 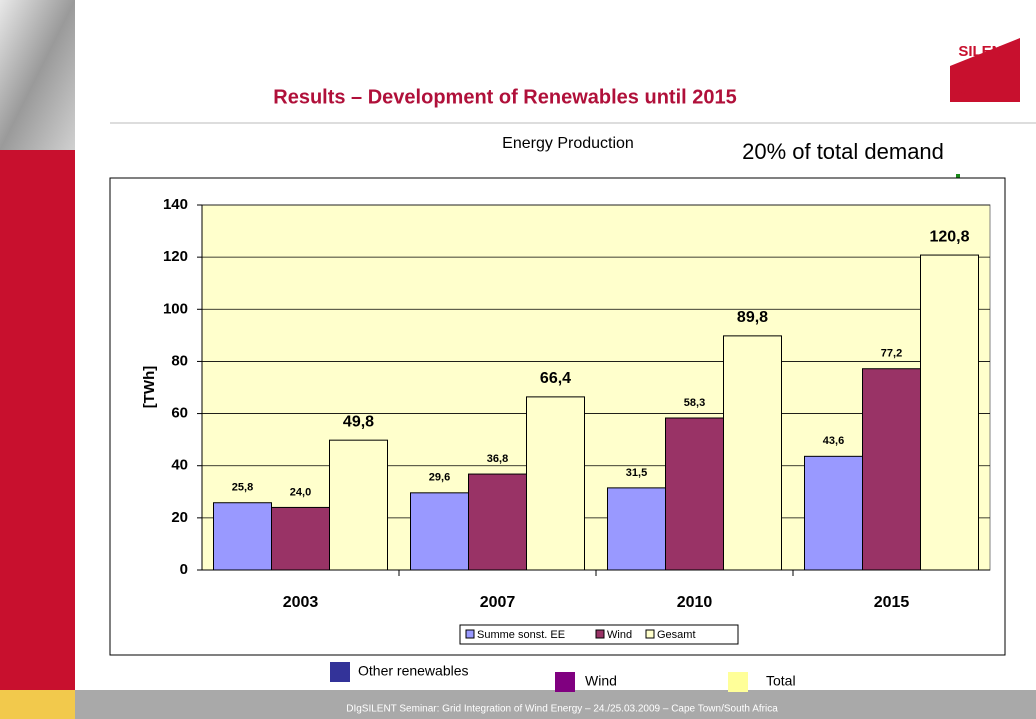 What do you see at coordinates (781, 681) in the screenshot?
I see `slide-legend-label: Total` at bounding box center [781, 681].